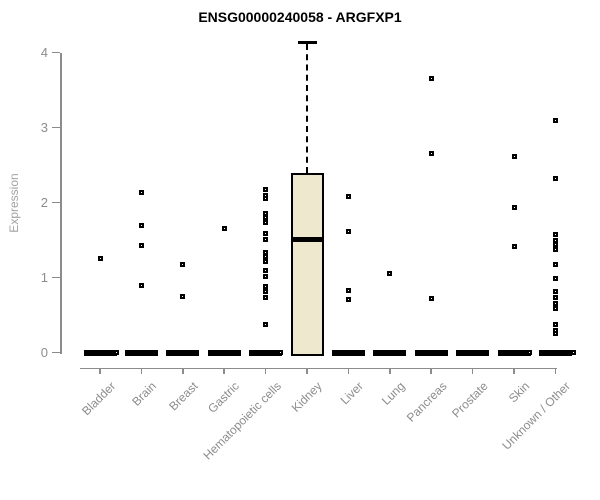  Describe the element at coordinates (144, 394) in the screenshot. I see `x-category-label: Brain` at that location.